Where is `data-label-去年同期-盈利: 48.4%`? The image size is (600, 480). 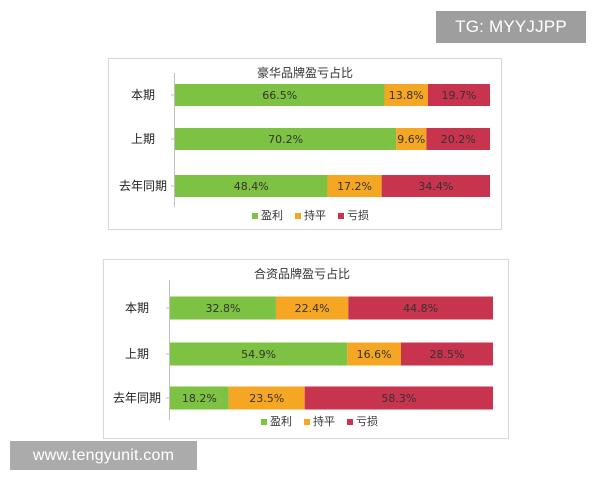
data-label-去年同期-盈利: 48.4% is located at coordinates (251, 186).